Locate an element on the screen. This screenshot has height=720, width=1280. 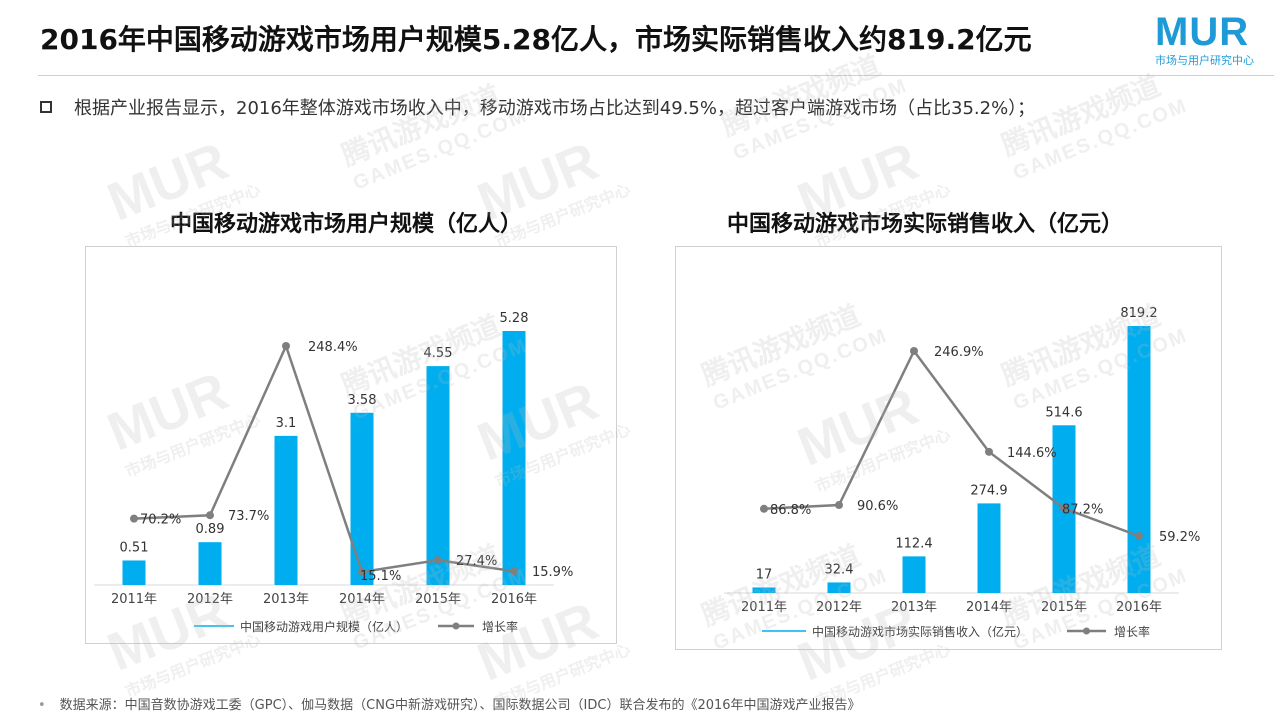
growth-rate-label: 59.2% is located at coordinates (1179, 537).